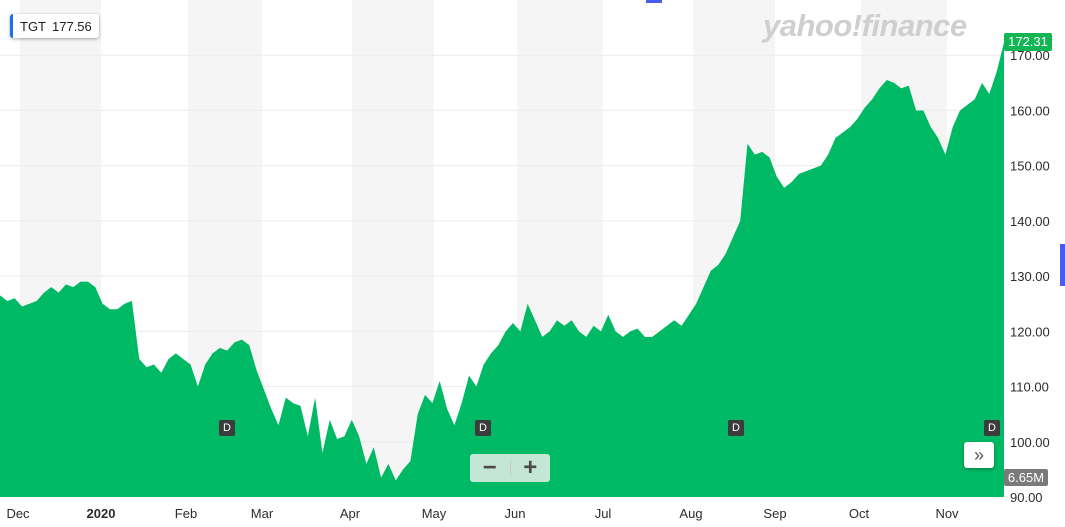 This screenshot has height=527, width=1065. I want to click on y-tick-label: 160.00, so click(1030, 110).